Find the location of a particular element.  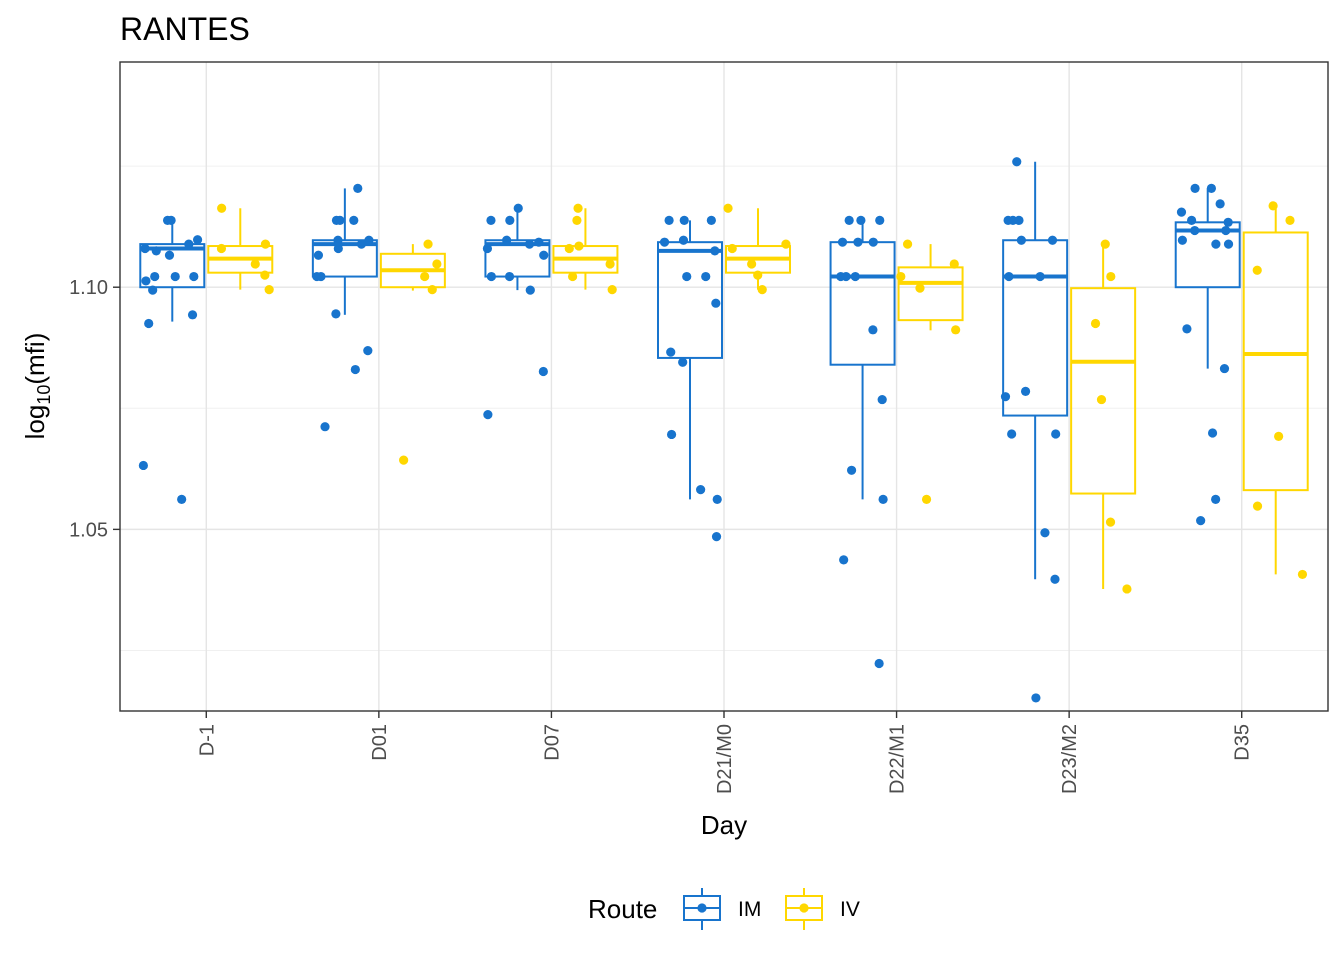

x-tick-label: D35 is located at coordinates (1243, 742).